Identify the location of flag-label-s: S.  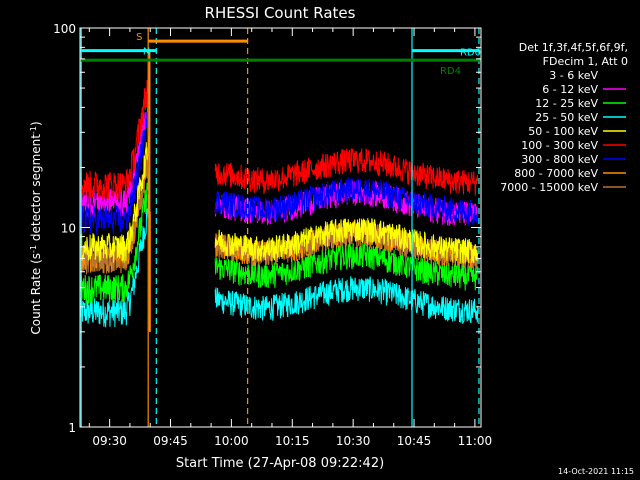
(139, 37).